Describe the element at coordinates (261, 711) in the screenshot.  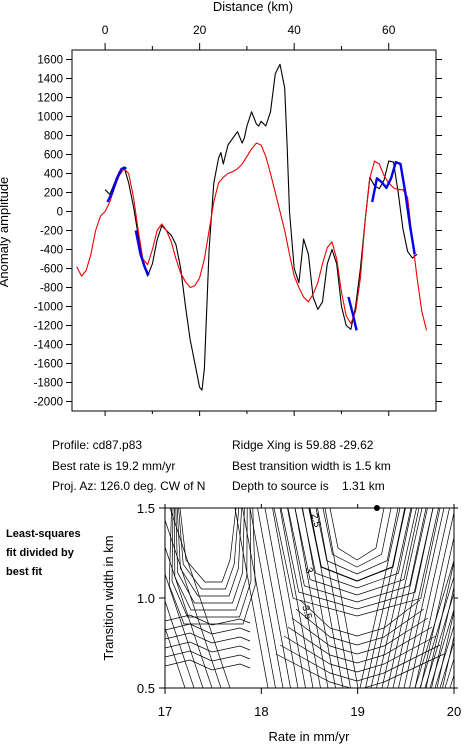
I see `x-tick-label: 18` at that location.